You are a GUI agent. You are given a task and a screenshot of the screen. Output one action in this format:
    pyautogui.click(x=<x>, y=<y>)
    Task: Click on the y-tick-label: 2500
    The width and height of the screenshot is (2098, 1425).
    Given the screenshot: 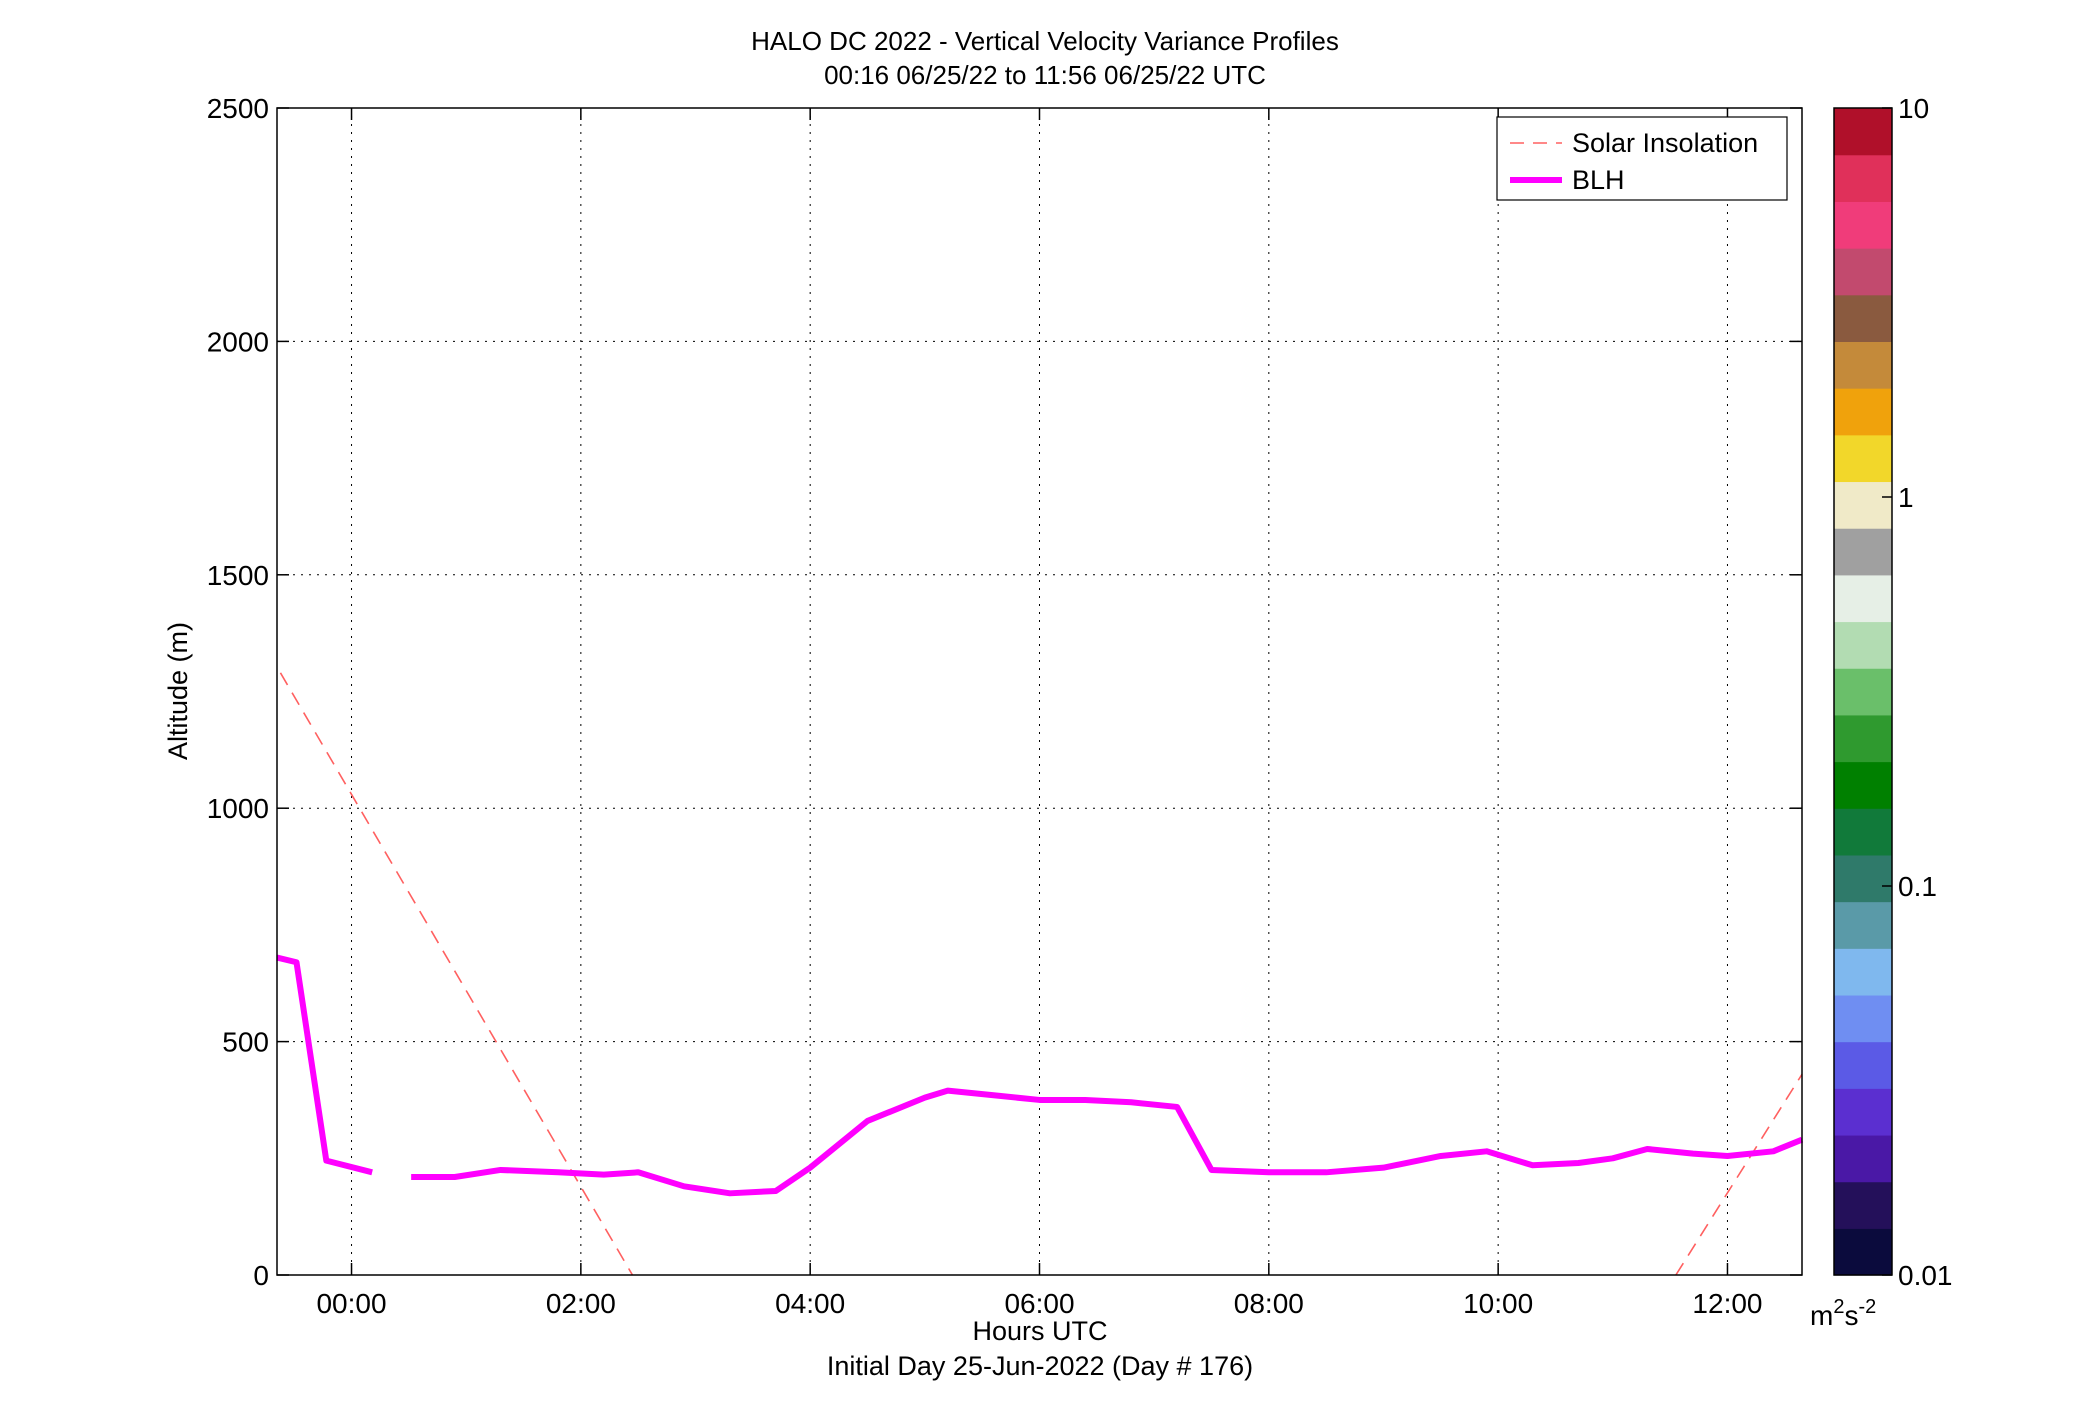 What is the action you would take?
    pyautogui.click(x=238, y=108)
    